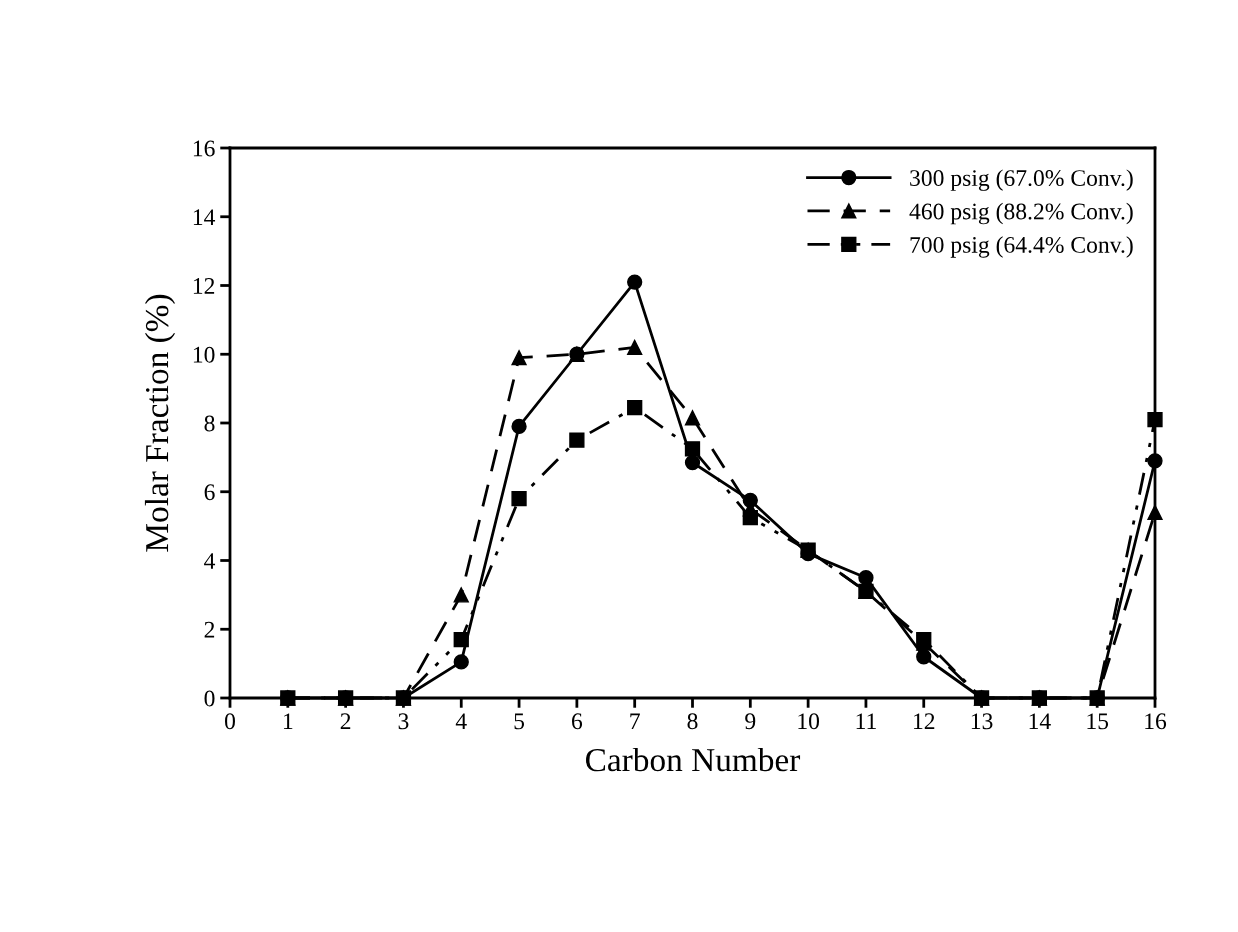 The width and height of the screenshot is (1238, 932). I want to click on x-tick-label: 1, so click(288, 721).